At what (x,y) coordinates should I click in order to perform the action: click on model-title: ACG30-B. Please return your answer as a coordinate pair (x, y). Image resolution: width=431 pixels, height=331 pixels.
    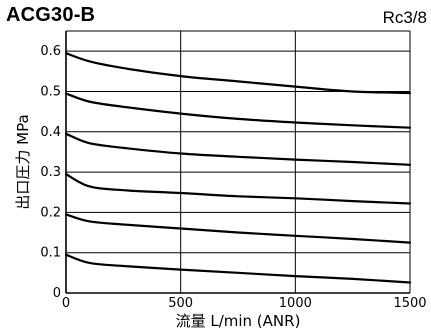
    Looking at the image, I should click on (51, 15).